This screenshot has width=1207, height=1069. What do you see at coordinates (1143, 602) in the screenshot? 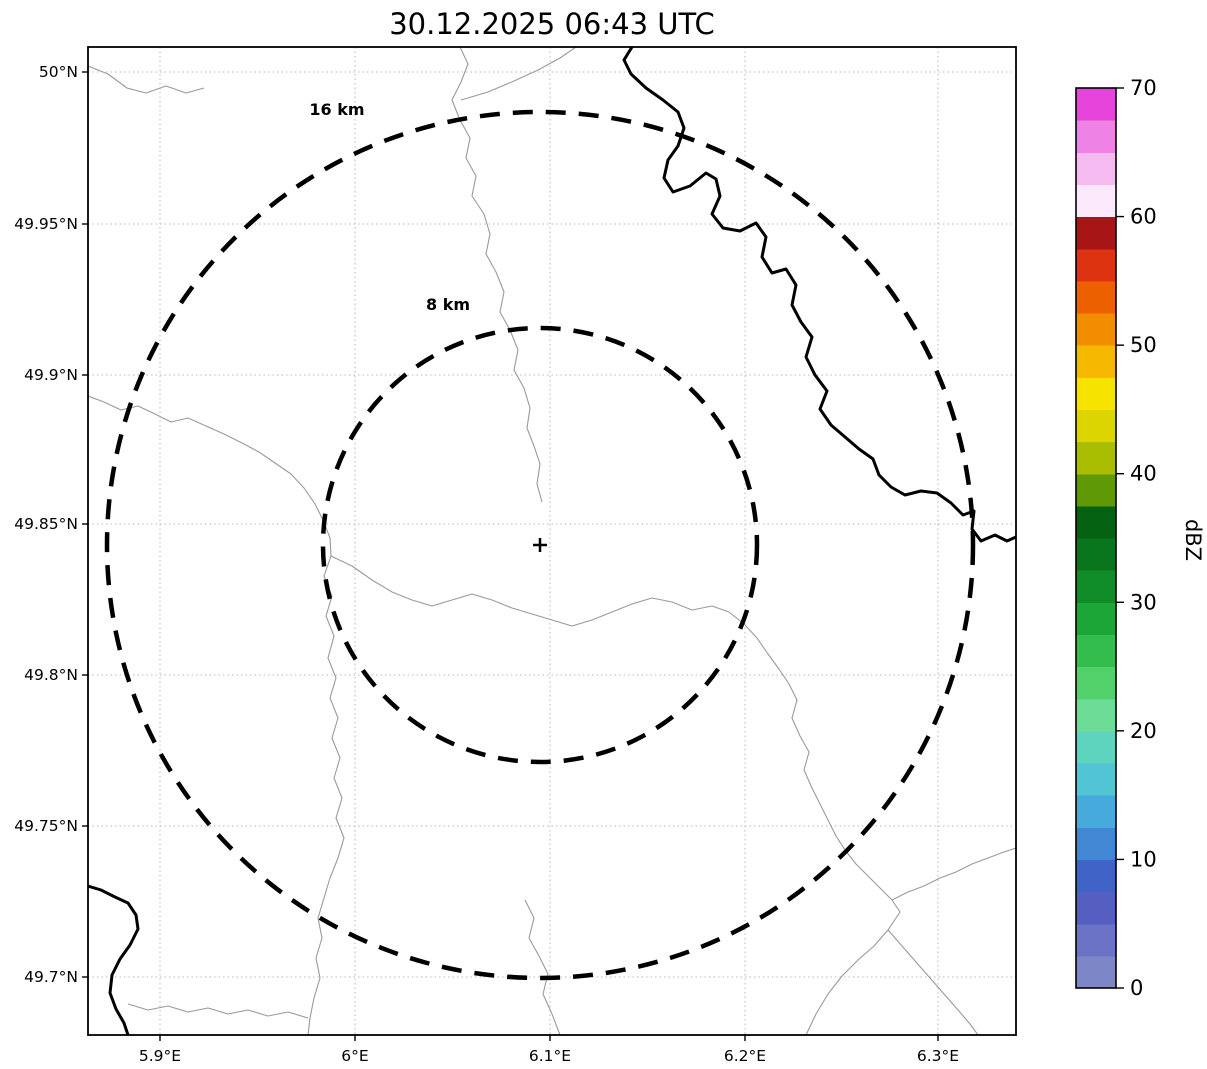
I see `colorbar-tick-label: 30` at bounding box center [1143, 602].